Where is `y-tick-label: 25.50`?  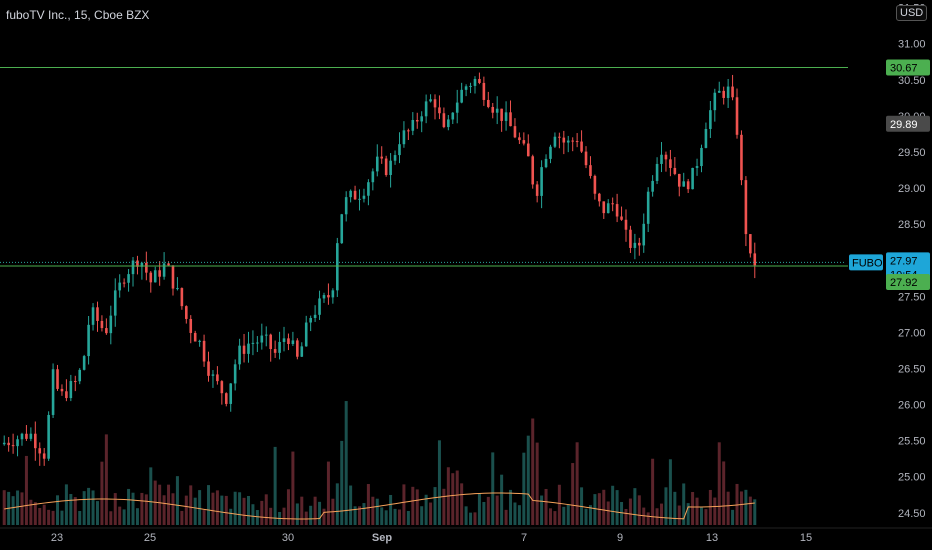 y-tick-label: 25.50 is located at coordinates (912, 442).